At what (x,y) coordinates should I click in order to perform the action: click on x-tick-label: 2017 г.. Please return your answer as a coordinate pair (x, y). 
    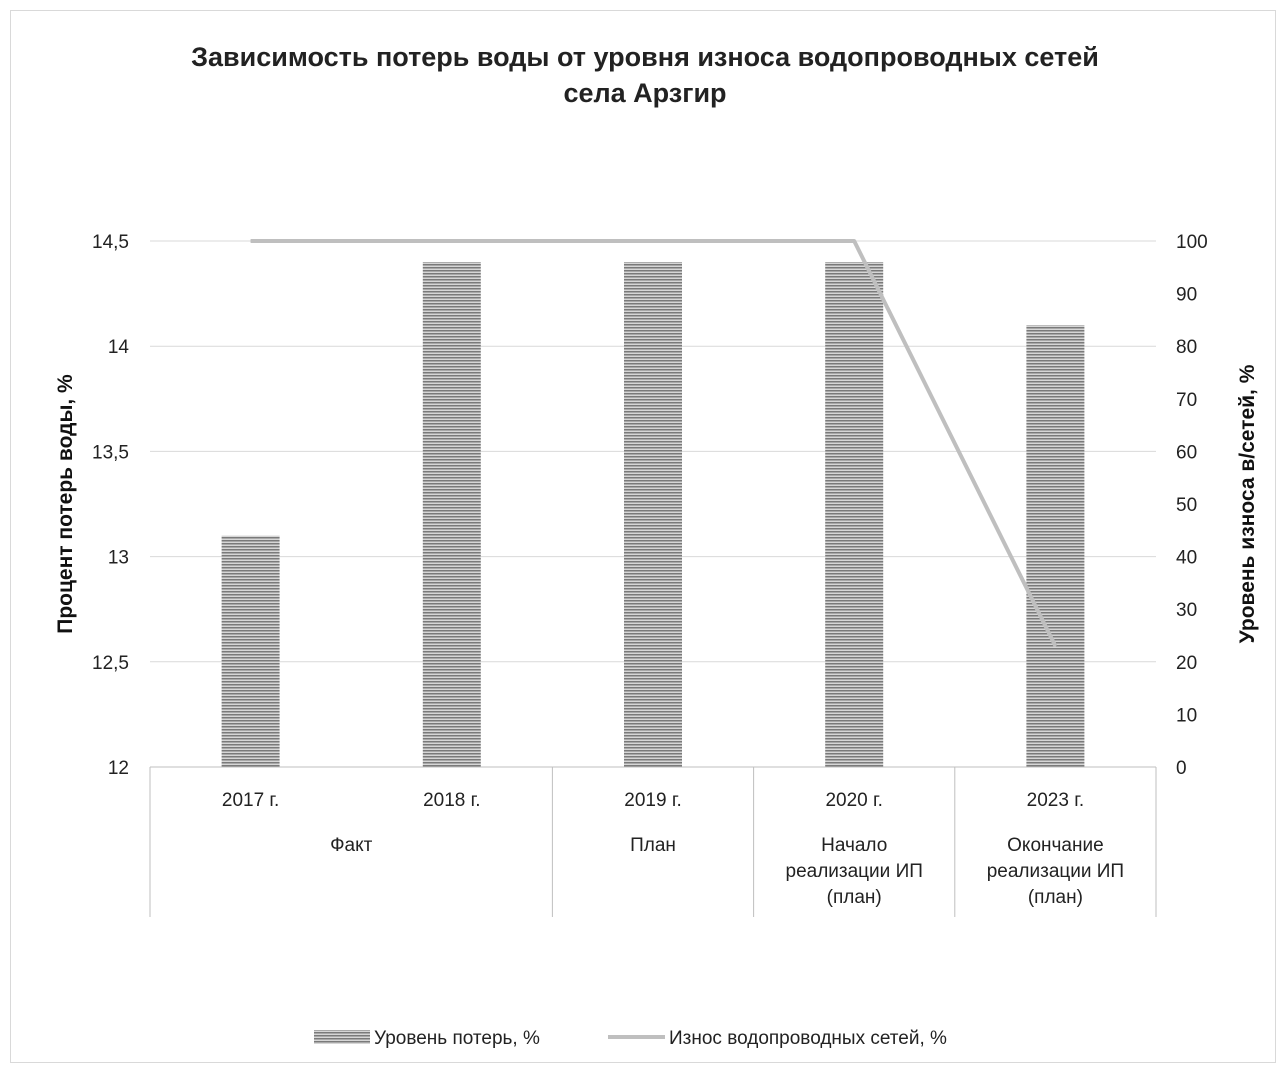
    Looking at the image, I should click on (250, 800).